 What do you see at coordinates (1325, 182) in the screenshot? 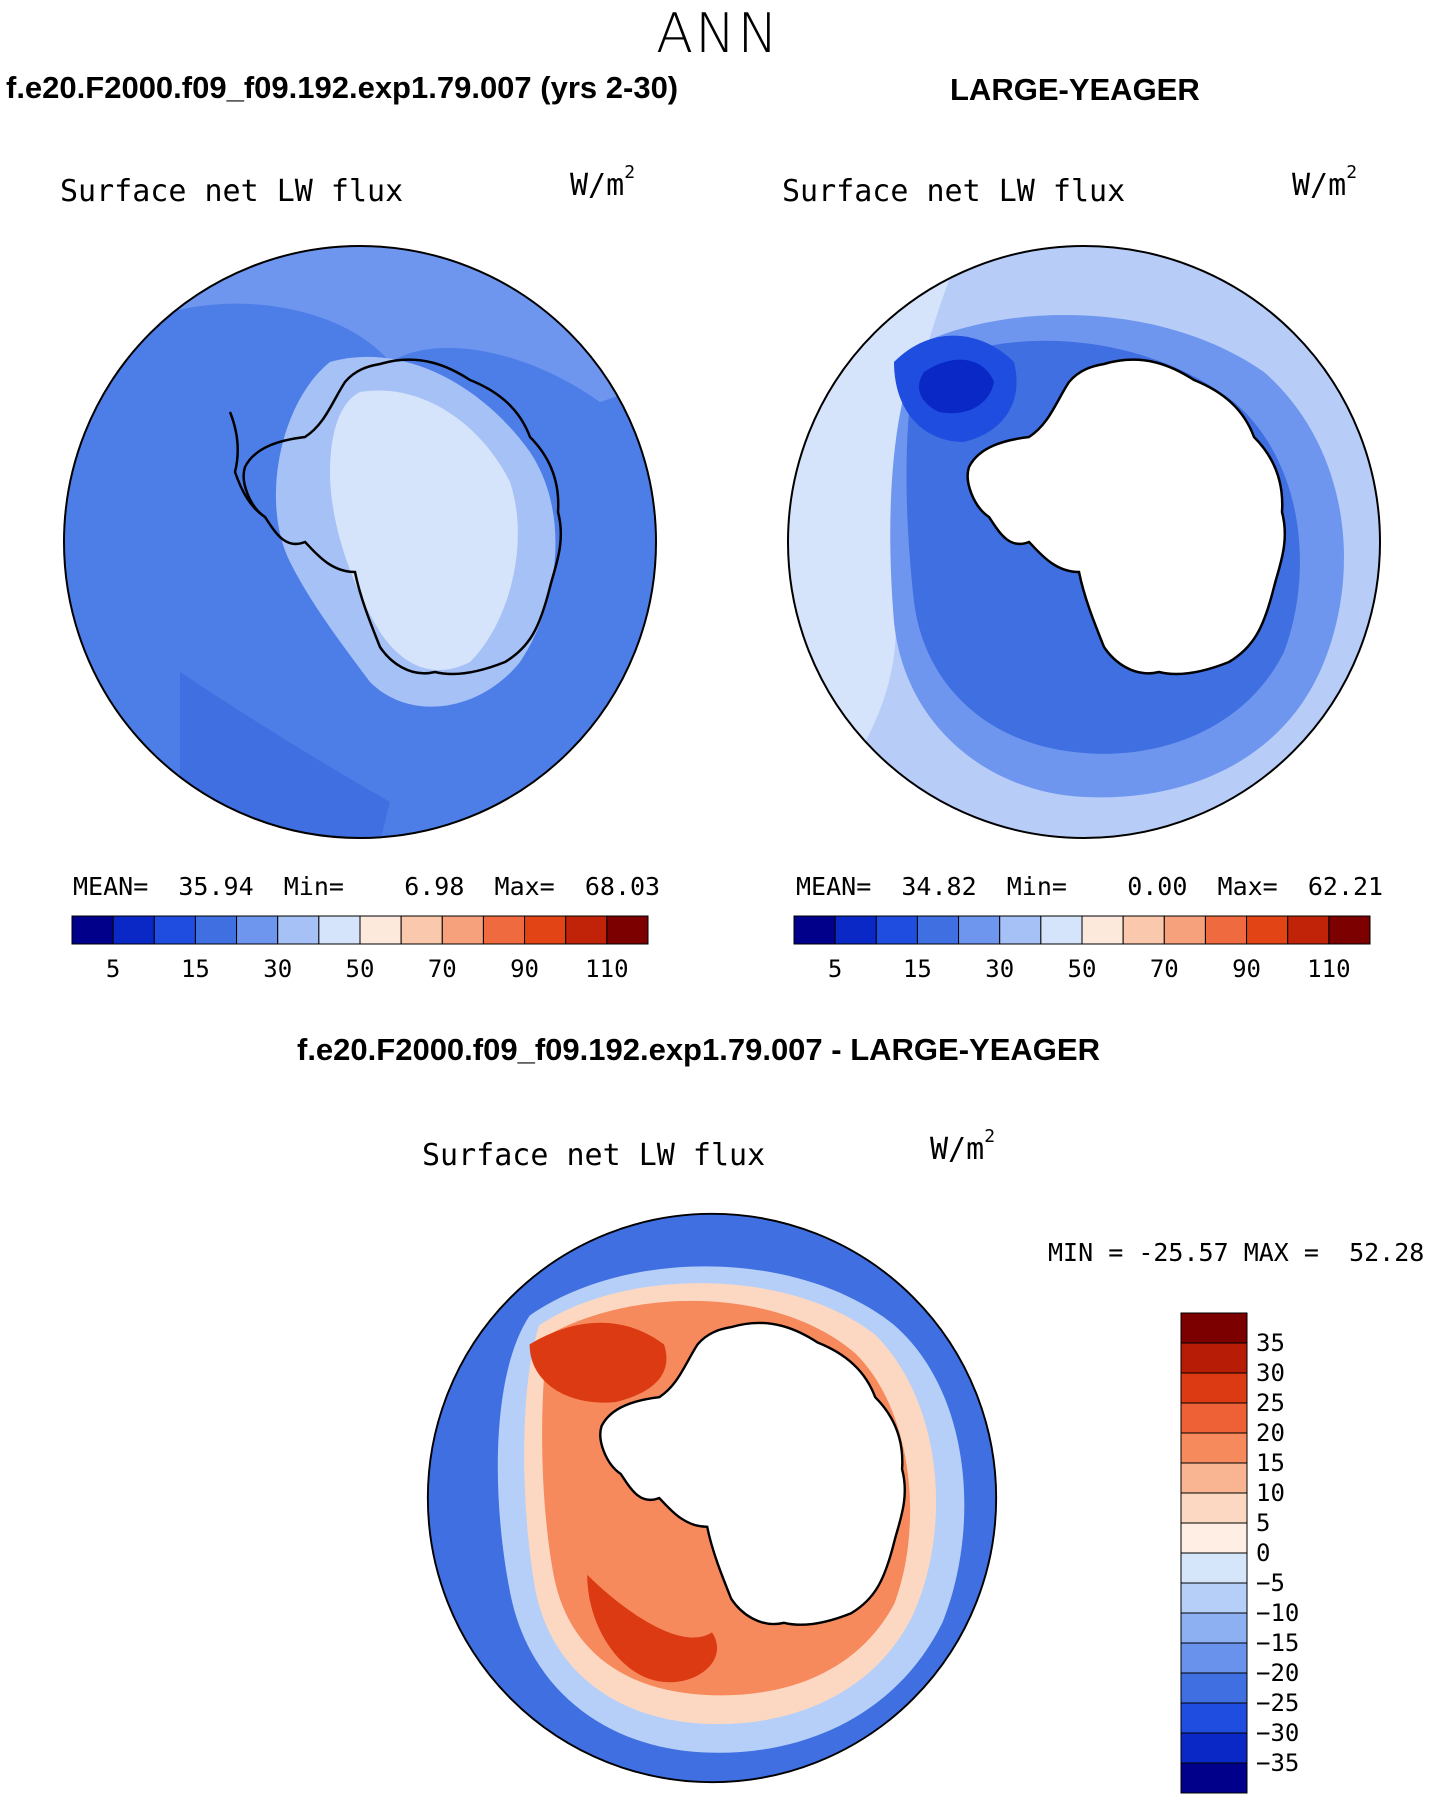
I see `units-right: W/m2` at bounding box center [1325, 182].